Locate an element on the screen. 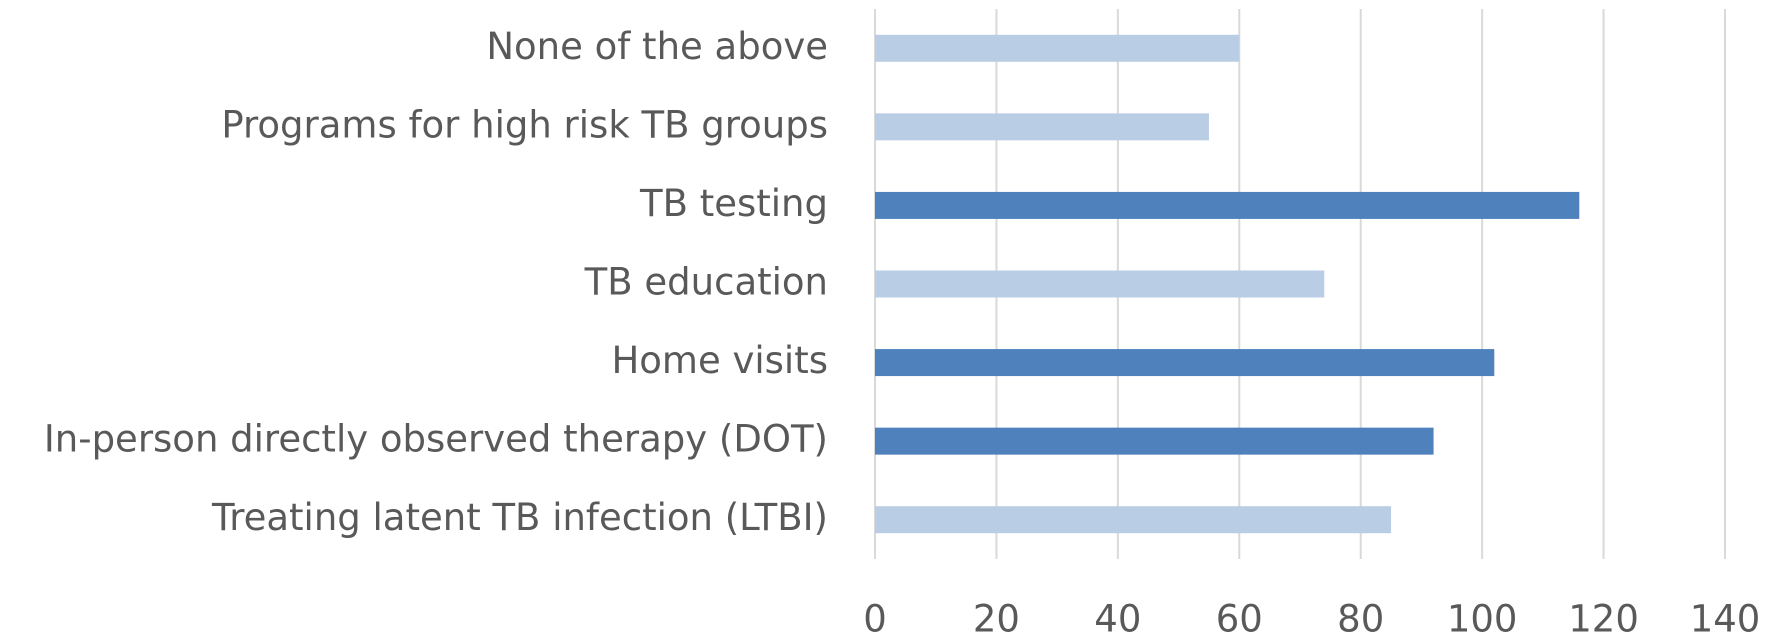 Image resolution: width=1769 pixels, height=639 pixels. x-tick-label: 80 is located at coordinates (1360, 618).